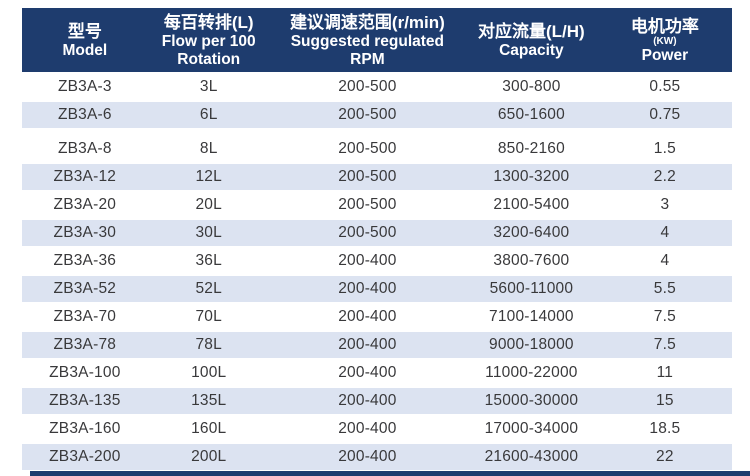 The height and width of the screenshot is (476, 750). Describe the element at coordinates (85, 345) in the screenshot. I see `cell-model: ZB3A-78` at that location.